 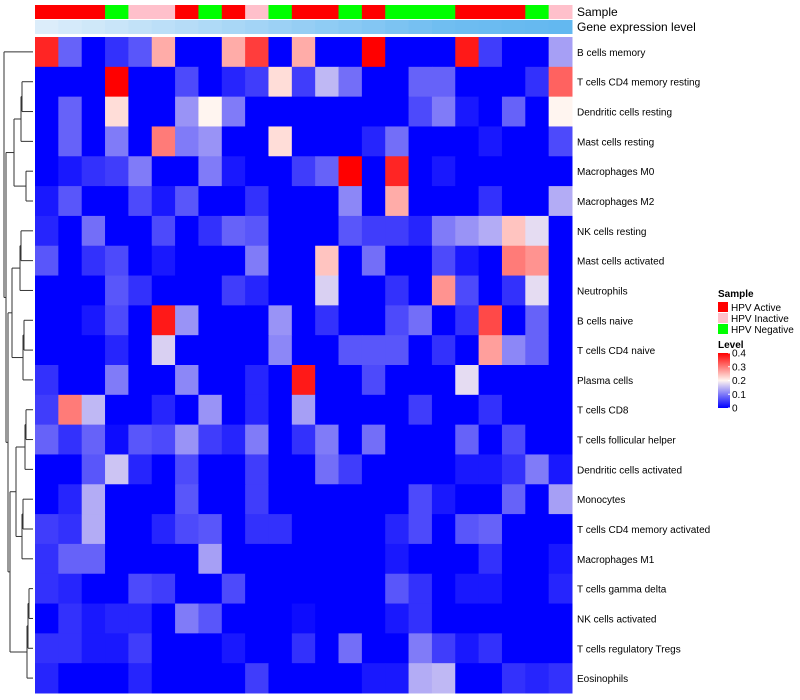 I want to click on sample-annotation-bar, so click(x=304, y=12).